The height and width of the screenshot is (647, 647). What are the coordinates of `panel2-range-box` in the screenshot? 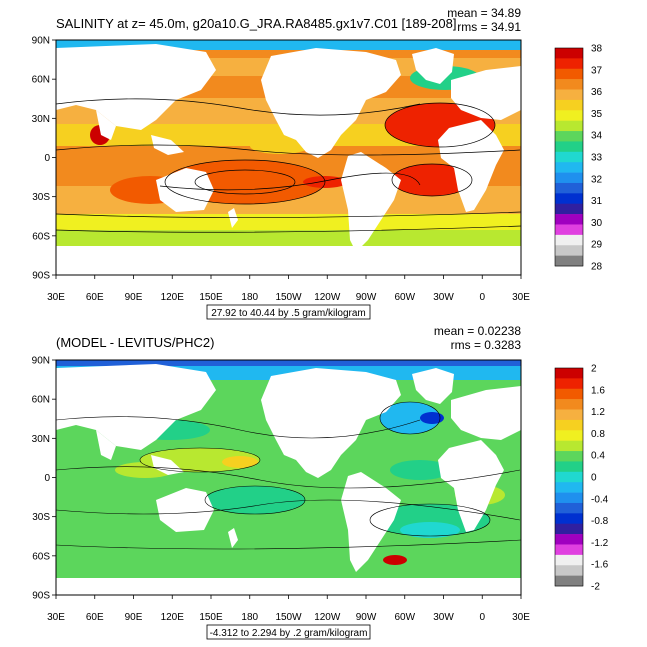 It's located at (288, 632).